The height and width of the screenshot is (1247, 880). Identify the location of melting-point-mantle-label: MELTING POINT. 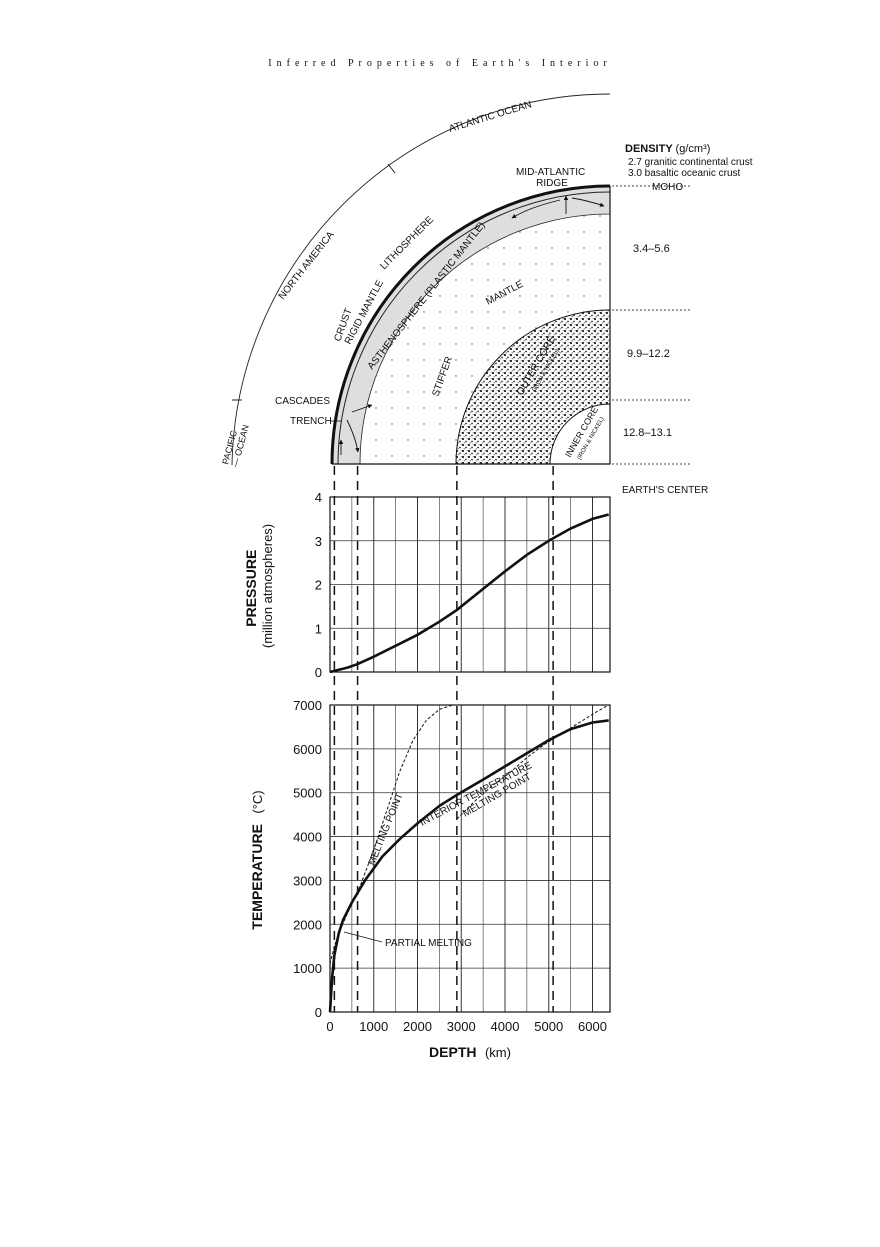
(386, 830).